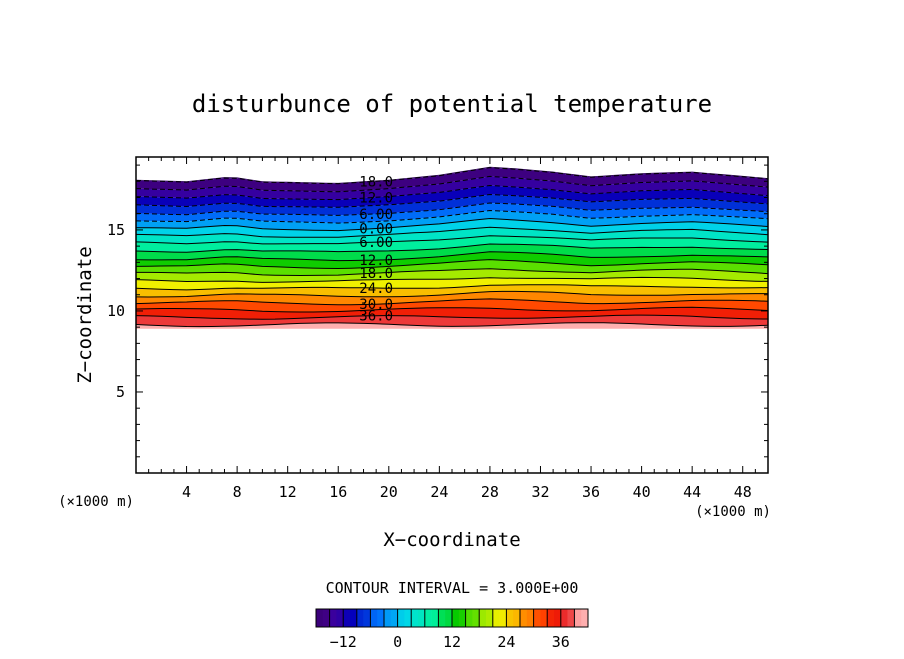 Image resolution: width=904 pixels, height=659 pixels. Describe the element at coordinates (490, 492) in the screenshot. I see `x-tick-label: 28` at that location.